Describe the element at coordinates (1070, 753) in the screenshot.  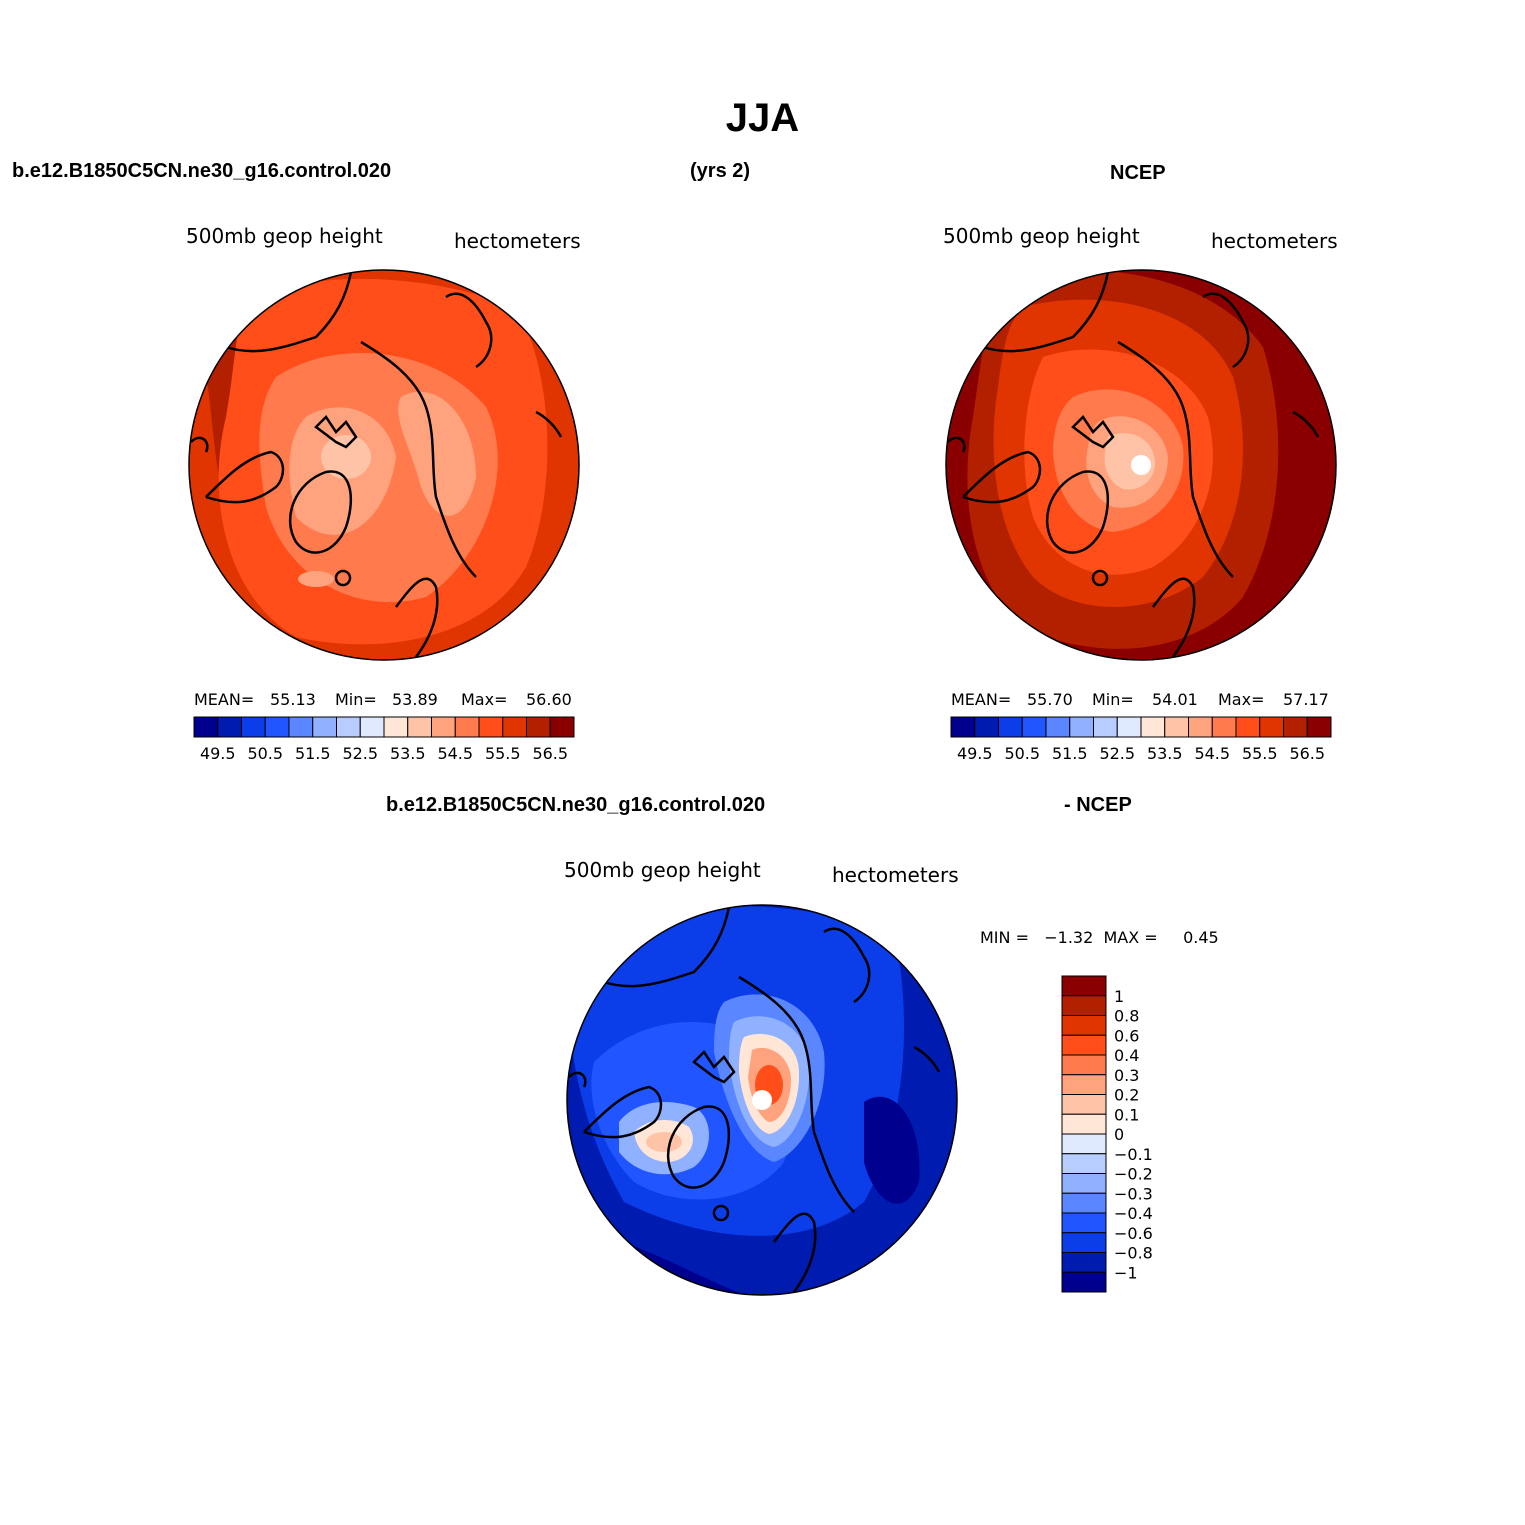
I see `obs-colorbar-tick-label: 51.5` at that location.